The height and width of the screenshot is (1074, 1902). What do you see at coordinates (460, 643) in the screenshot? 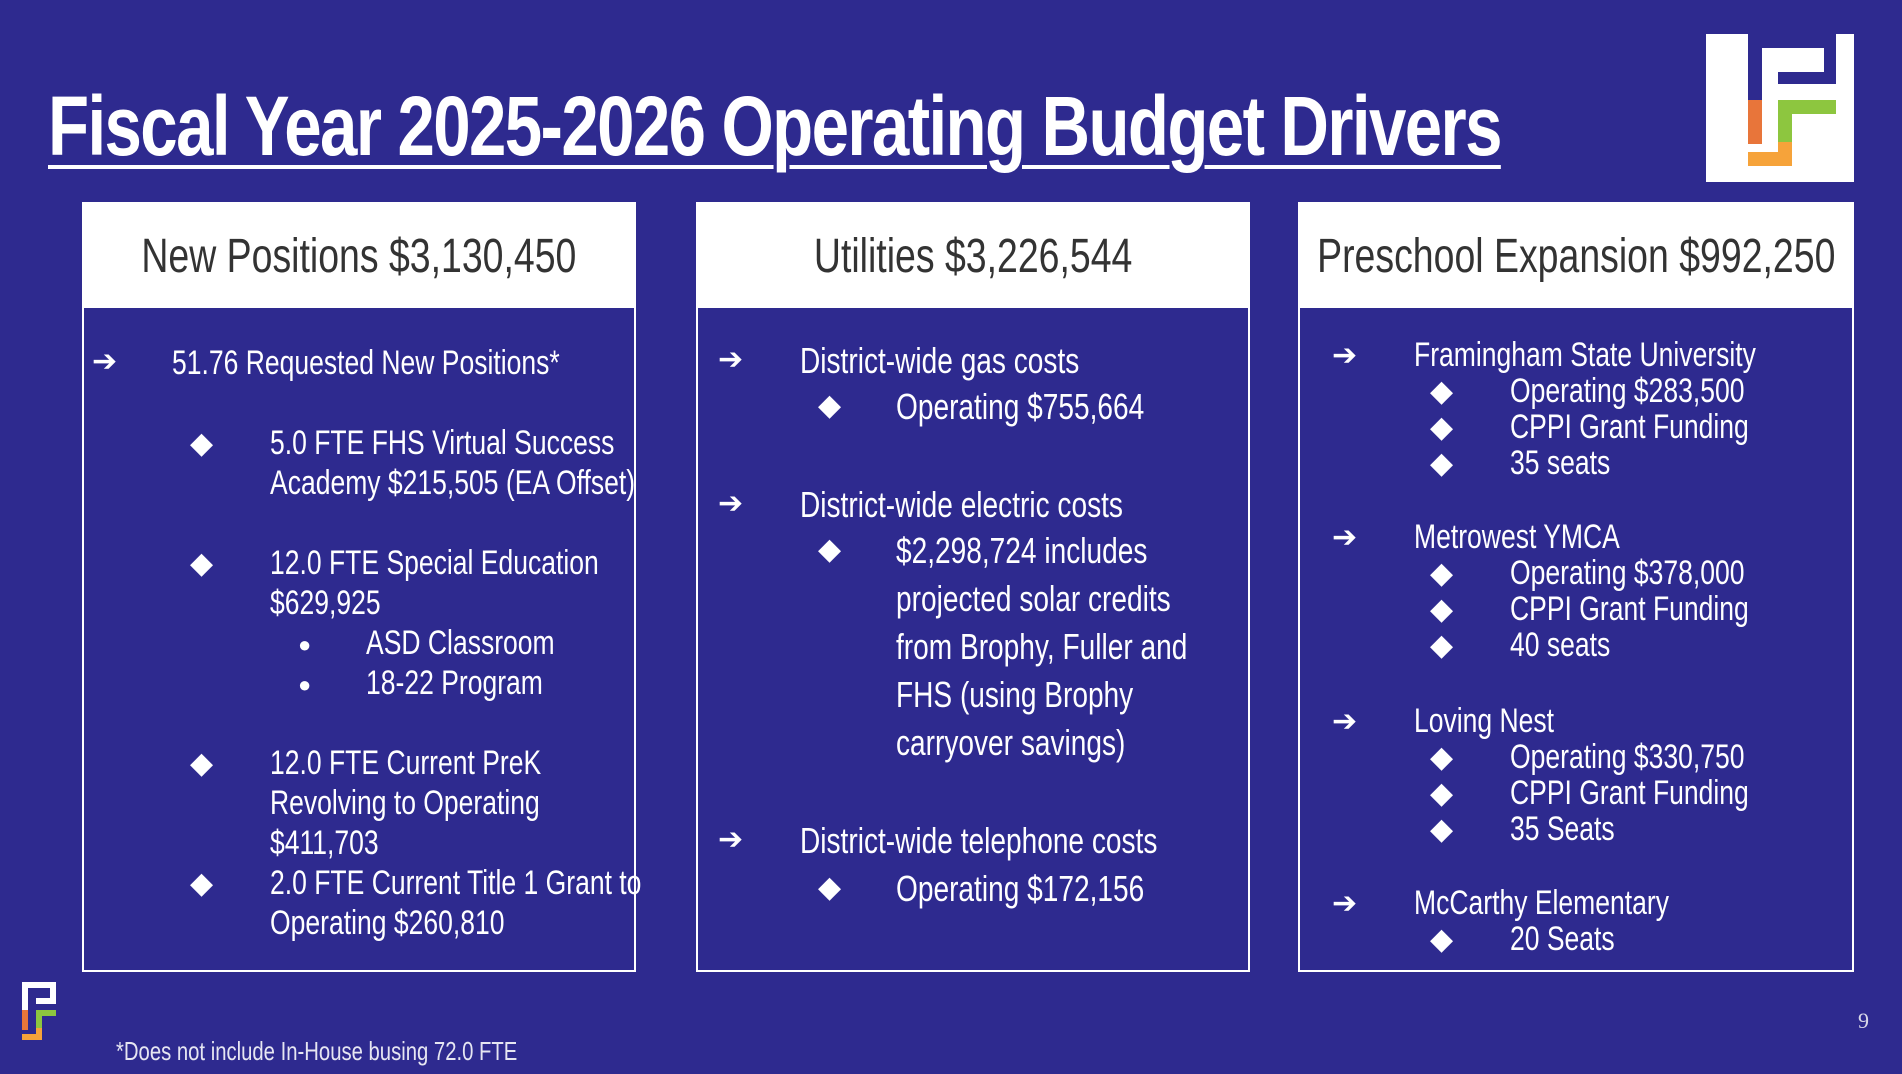
I see `list-item: ASD Classroom` at bounding box center [460, 643].